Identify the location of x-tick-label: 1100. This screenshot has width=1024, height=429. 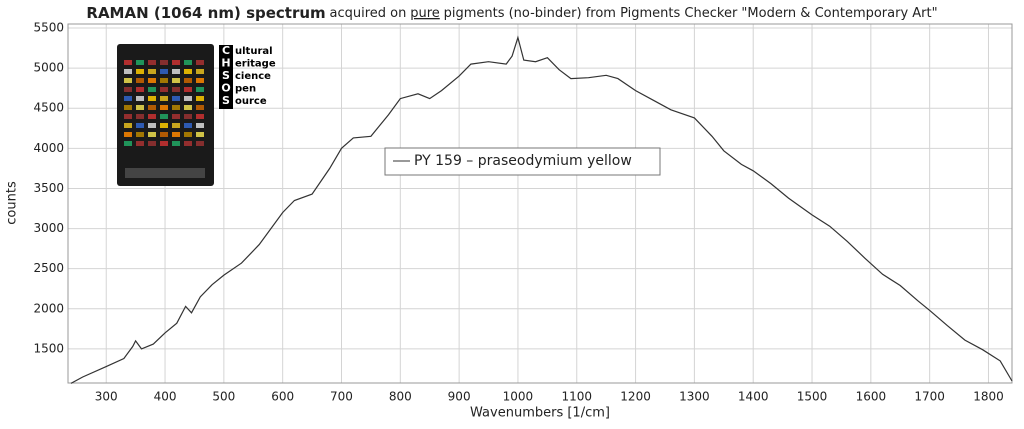
(576, 397).